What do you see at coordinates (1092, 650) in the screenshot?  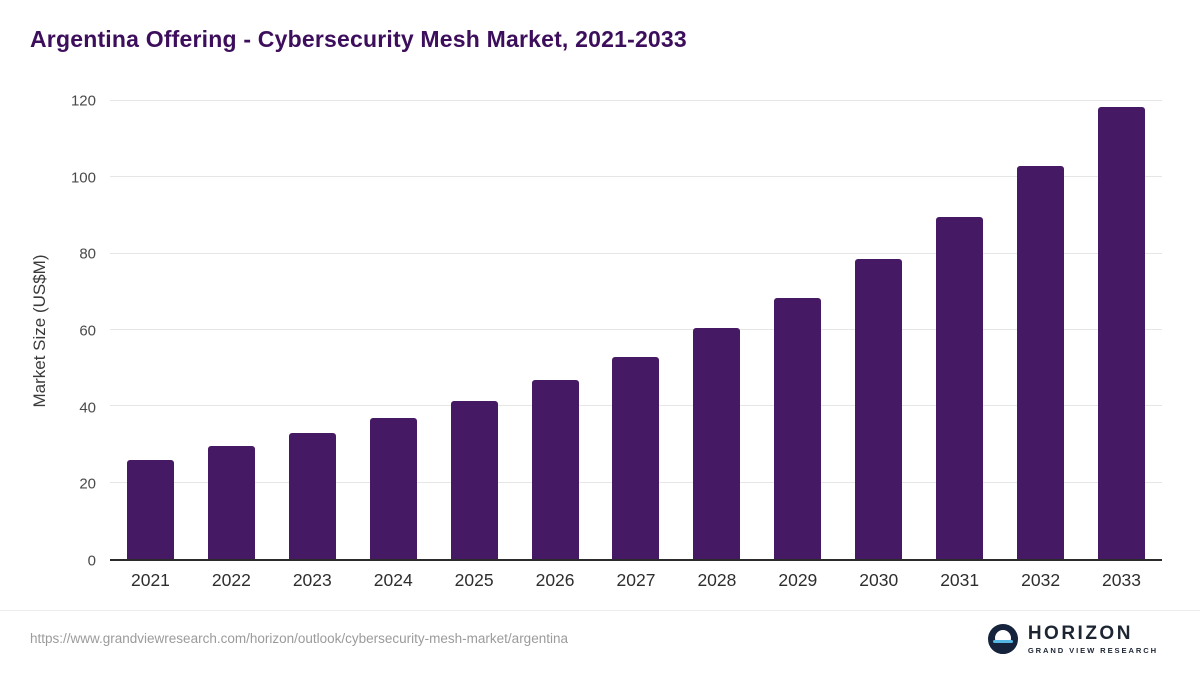 I see `brand-subtitle: GRAND VIEW RESEARCH` at bounding box center [1092, 650].